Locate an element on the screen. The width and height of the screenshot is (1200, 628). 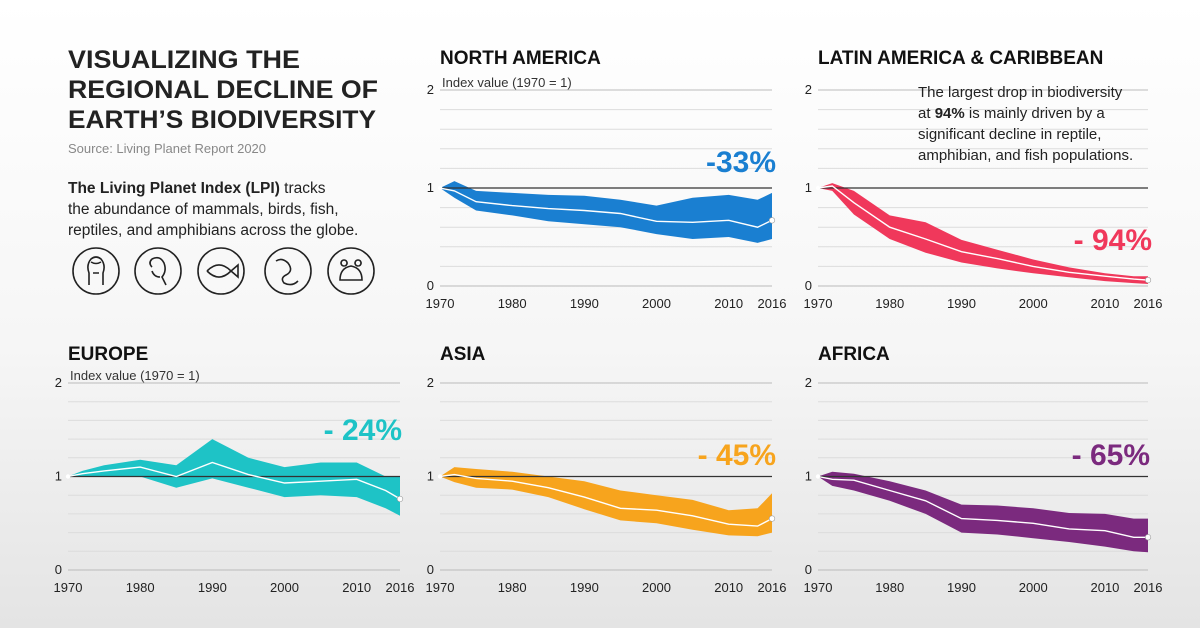
main-title: VISUALIZING THE is located at coordinates (184, 60).